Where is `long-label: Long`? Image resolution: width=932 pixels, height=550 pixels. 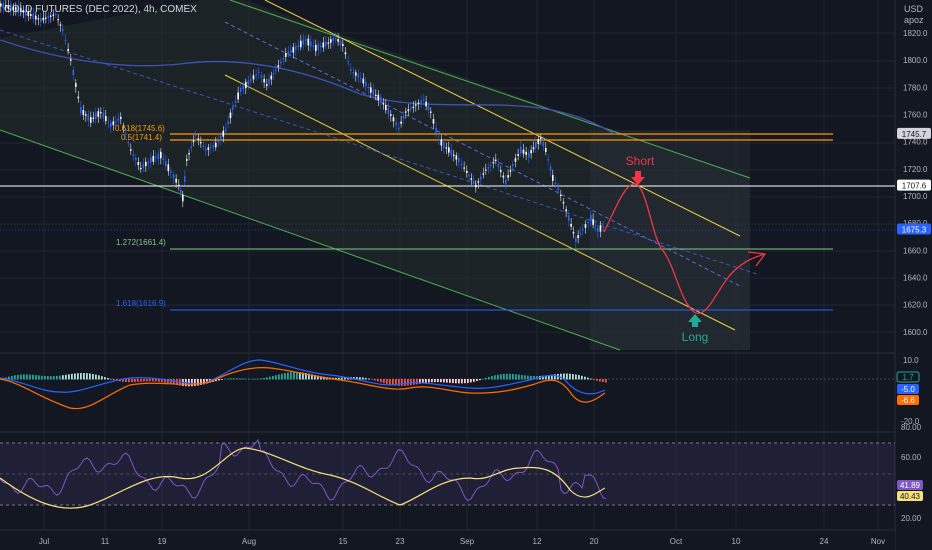 long-label: Long is located at coordinates (695, 337).